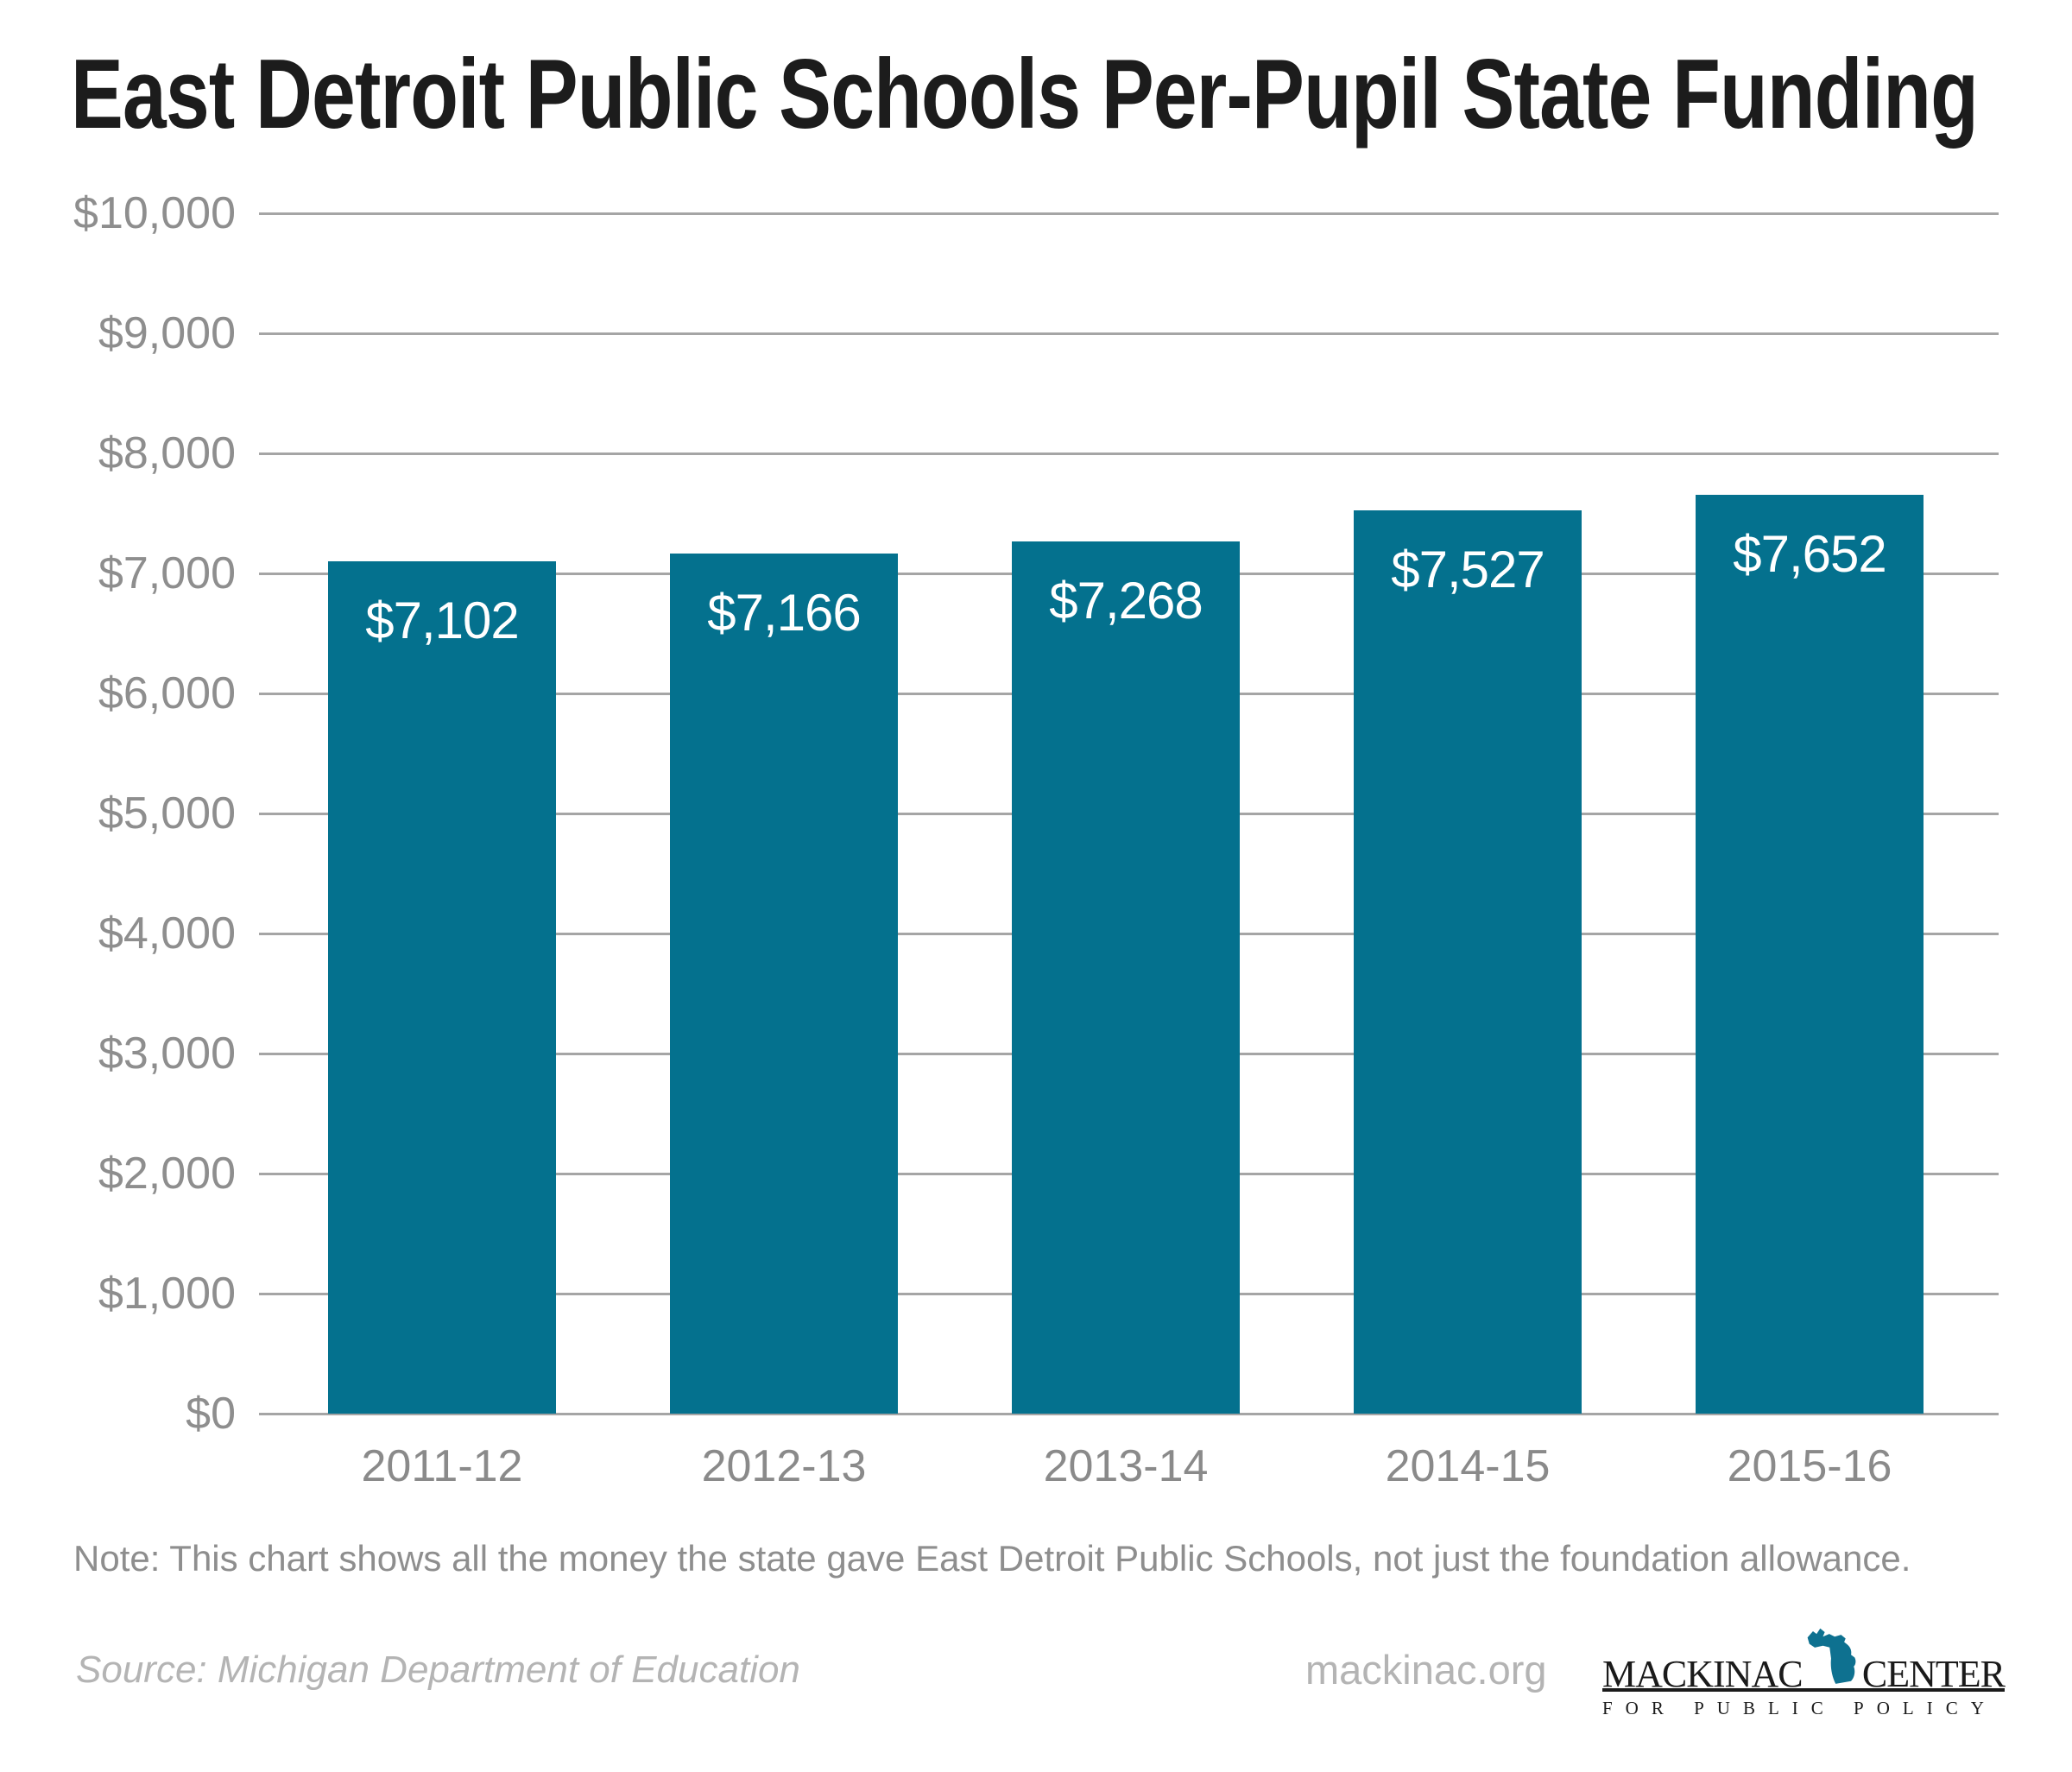  Describe the element at coordinates (167, 453) in the screenshot. I see `y-tick-label: $8,000` at that location.